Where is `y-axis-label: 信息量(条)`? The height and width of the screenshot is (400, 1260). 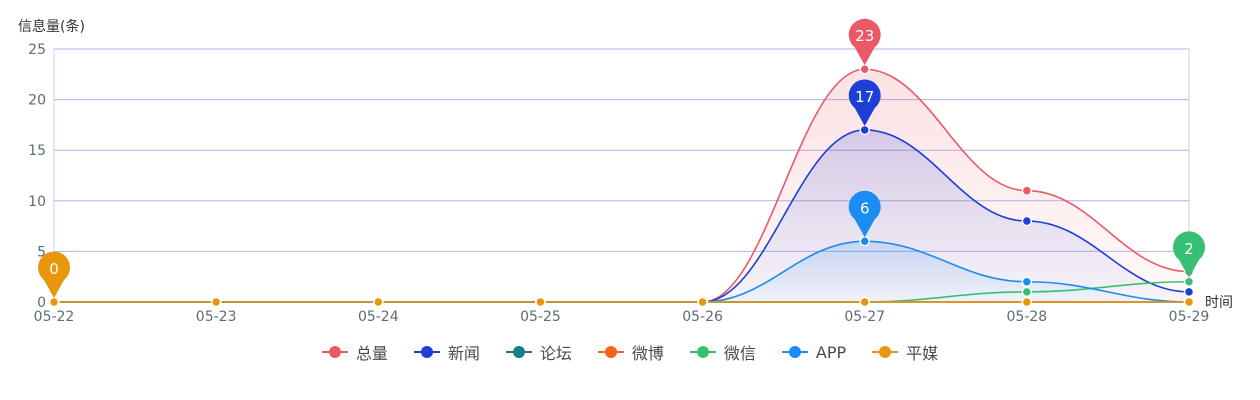 y-axis-label: 信息量(条) is located at coordinates (51, 26).